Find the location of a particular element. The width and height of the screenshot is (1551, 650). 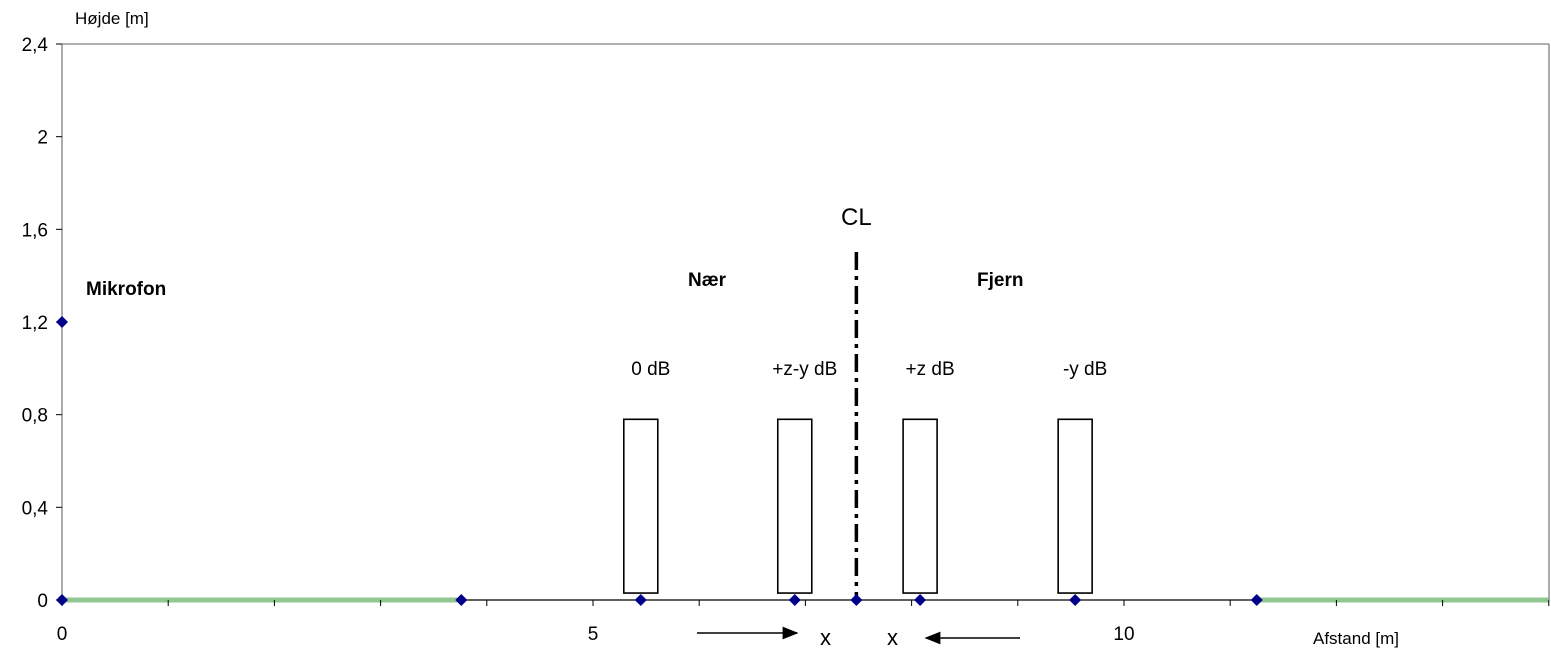

x-left-label: x is located at coordinates (825, 637).